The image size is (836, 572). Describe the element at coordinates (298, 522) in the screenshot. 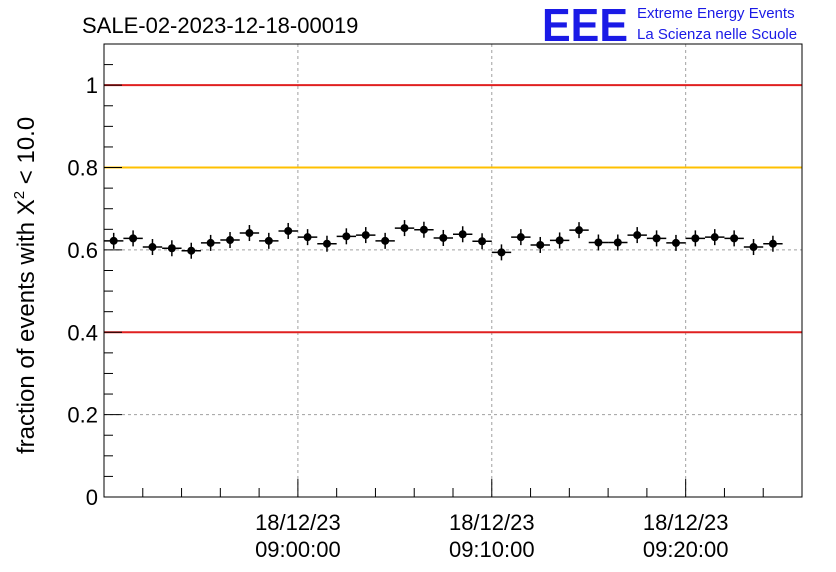

I see `x-tick-label-date-0: 18/12/23` at that location.